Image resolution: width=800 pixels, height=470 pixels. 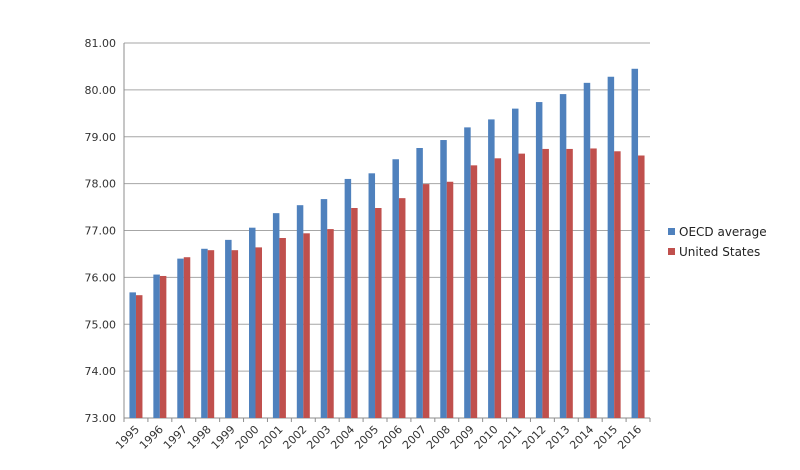 What do you see at coordinates (101, 137) in the screenshot?
I see `y-tick-label: 79.00` at bounding box center [101, 137].